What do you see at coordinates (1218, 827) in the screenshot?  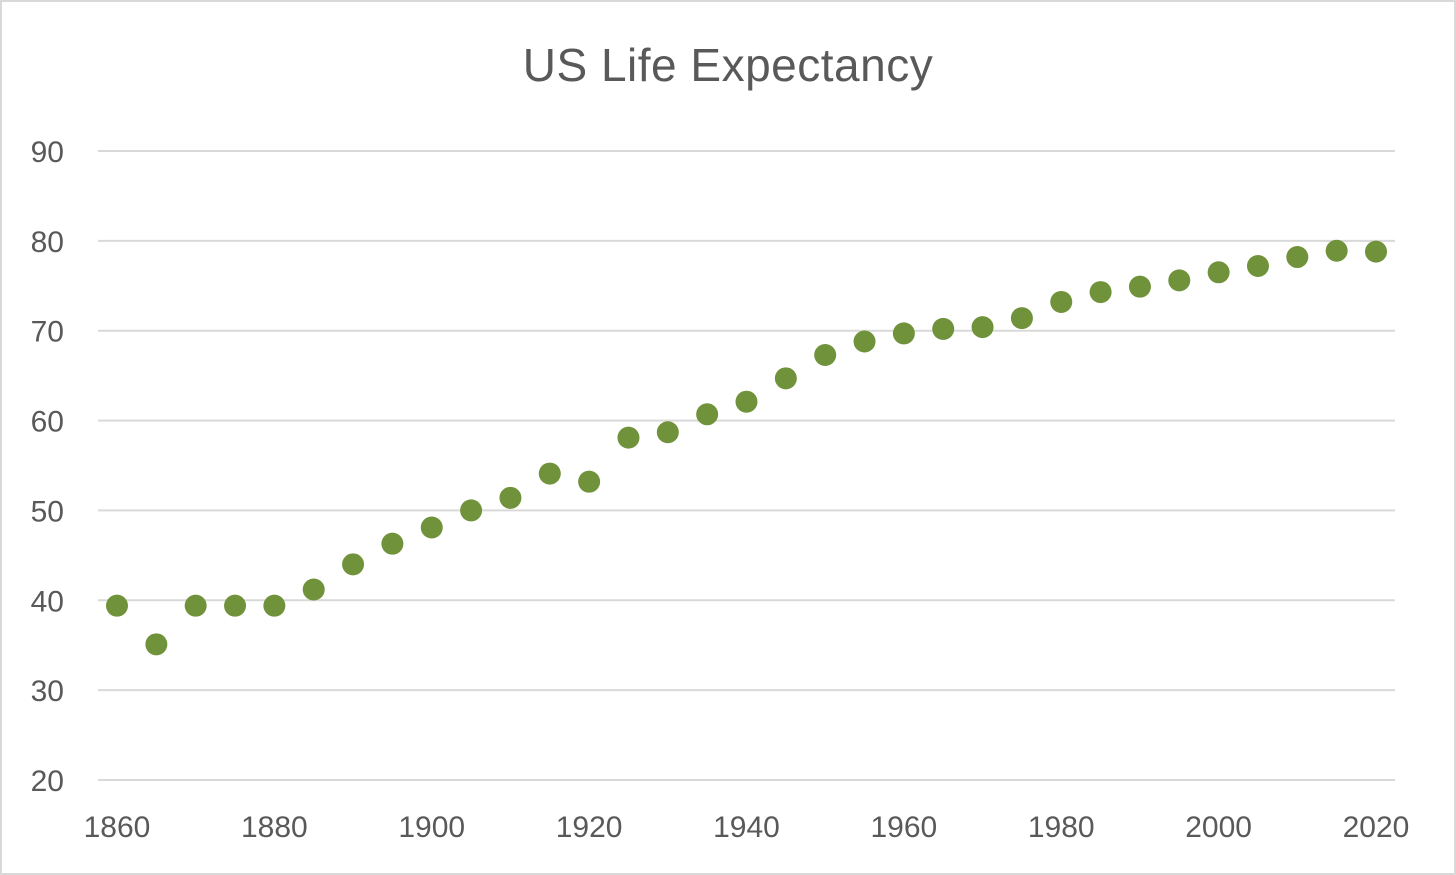 I see `x-tick-label: 2000` at bounding box center [1218, 827].